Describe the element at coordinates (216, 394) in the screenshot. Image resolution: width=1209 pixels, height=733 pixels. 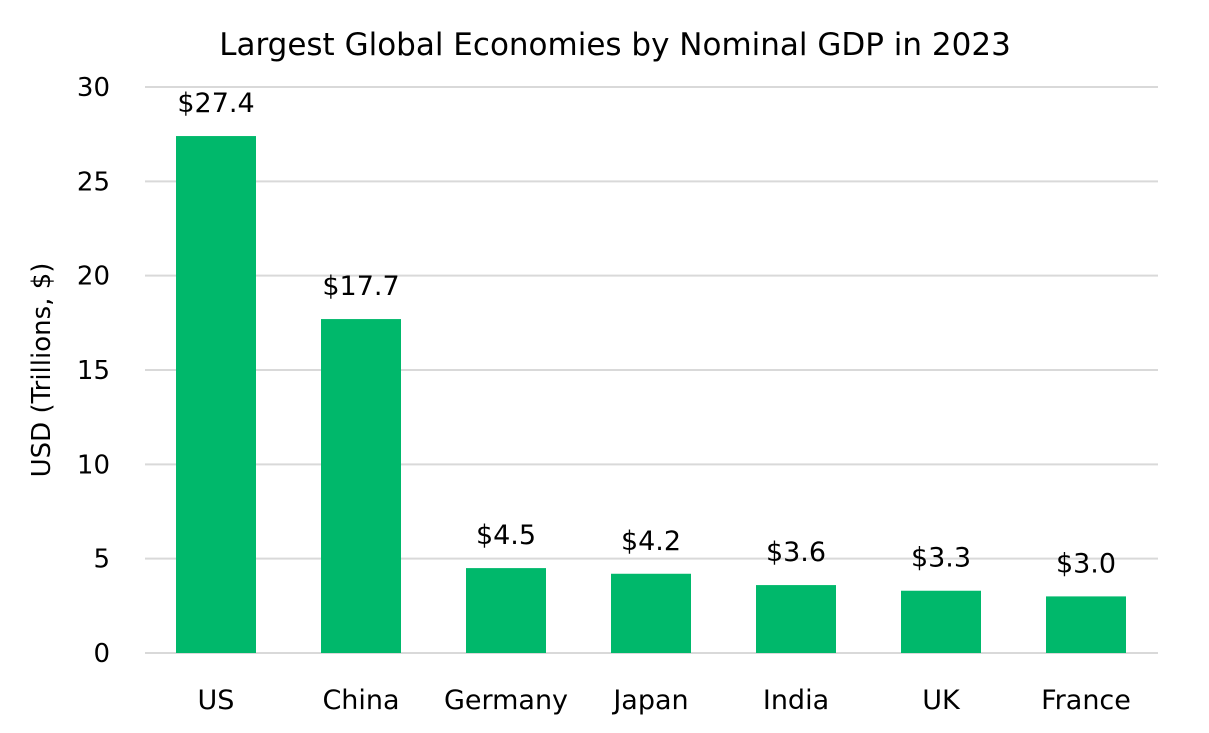
I see `bar-us` at that location.